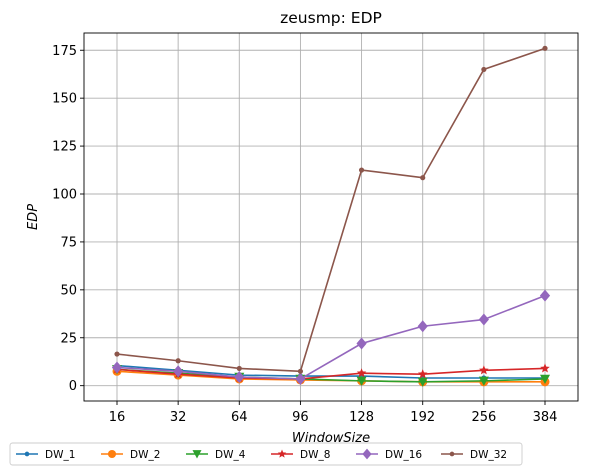 This screenshot has width=592, height=474. Describe the element at coordinates (68, 290) in the screenshot. I see `y-tick-label: 50` at that location.